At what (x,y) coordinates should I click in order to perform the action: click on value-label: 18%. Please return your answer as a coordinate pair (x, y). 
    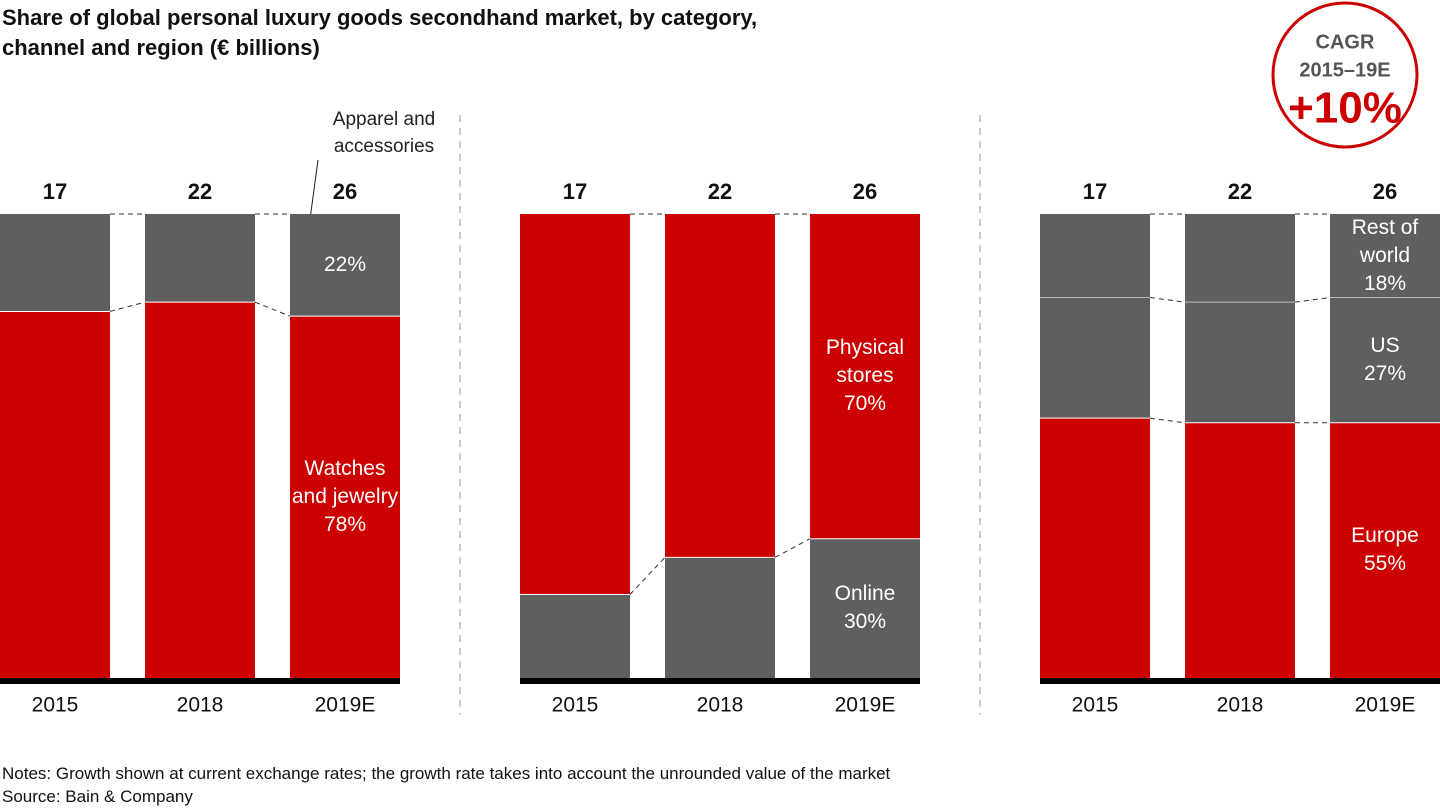
    Looking at the image, I should click on (1385, 283).